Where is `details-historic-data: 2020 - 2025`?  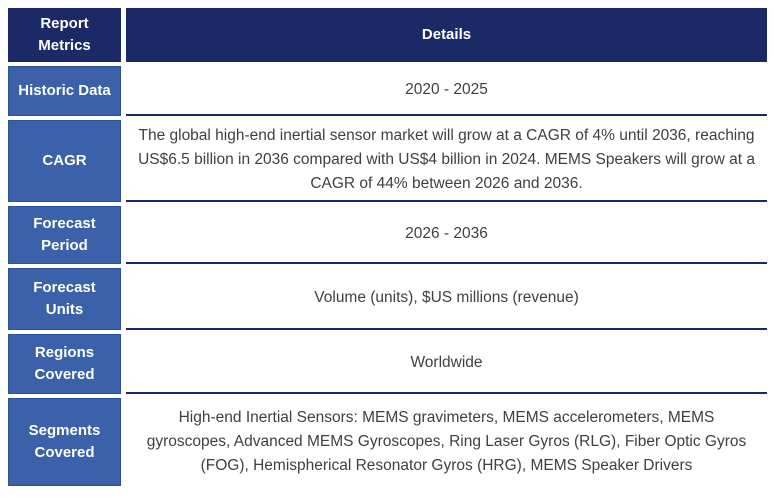 details-historic-data: 2020 - 2025 is located at coordinates (446, 91).